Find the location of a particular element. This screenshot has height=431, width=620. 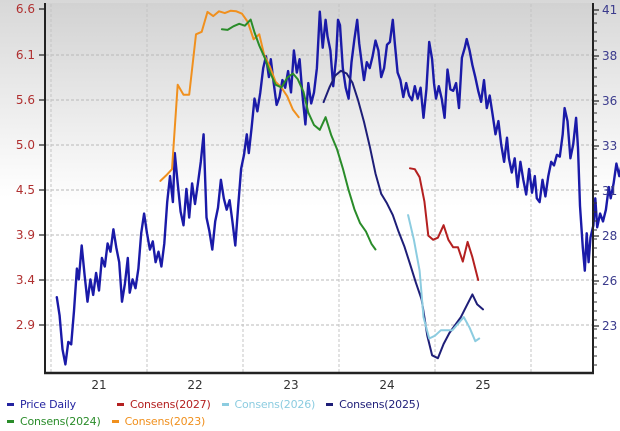

legend-label: Price Daily is located at coordinates (48, 404).